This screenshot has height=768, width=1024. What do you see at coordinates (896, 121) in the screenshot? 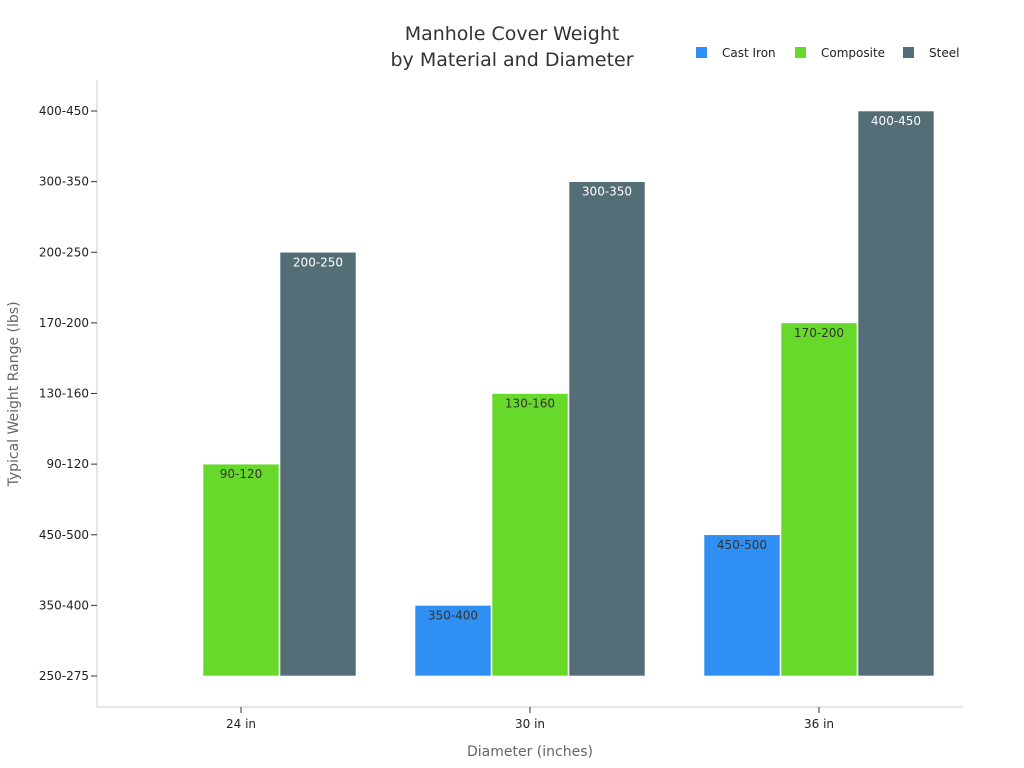
I see `bar-value-label: 400-450` at bounding box center [896, 121].